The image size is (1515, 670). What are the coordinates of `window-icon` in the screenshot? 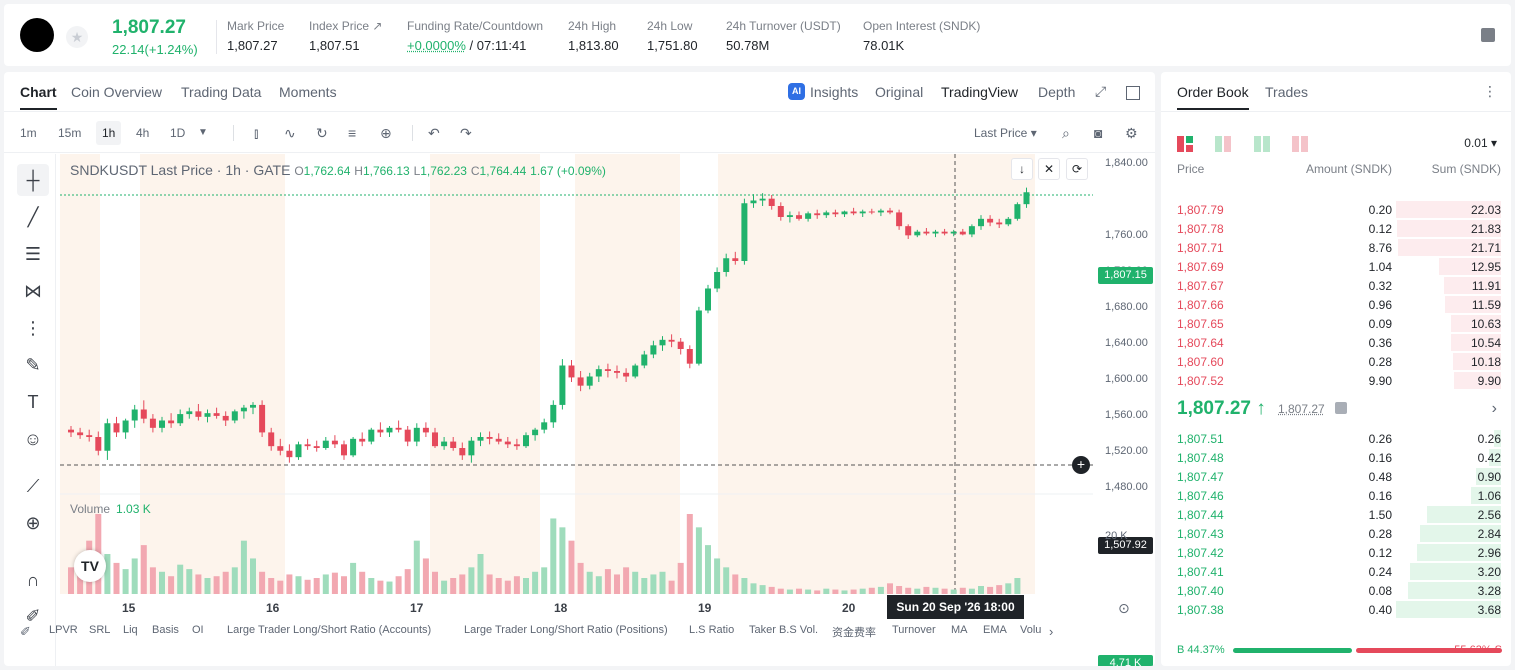 It's located at (1133, 93).